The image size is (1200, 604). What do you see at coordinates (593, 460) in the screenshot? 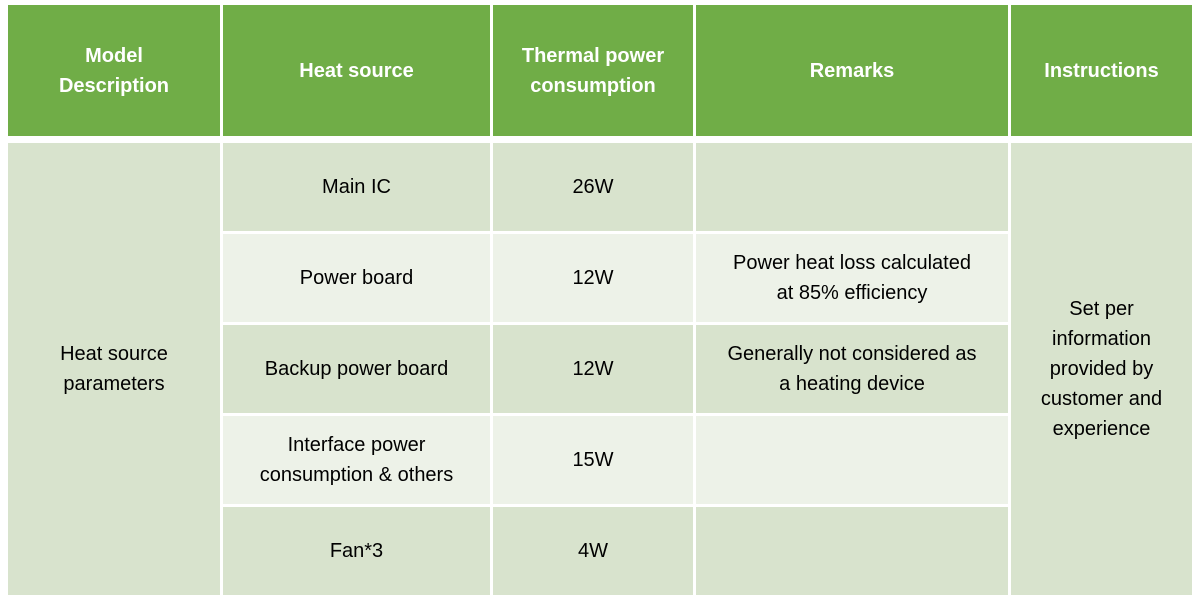
I see `cell-thermal-power: 15W` at bounding box center [593, 460].